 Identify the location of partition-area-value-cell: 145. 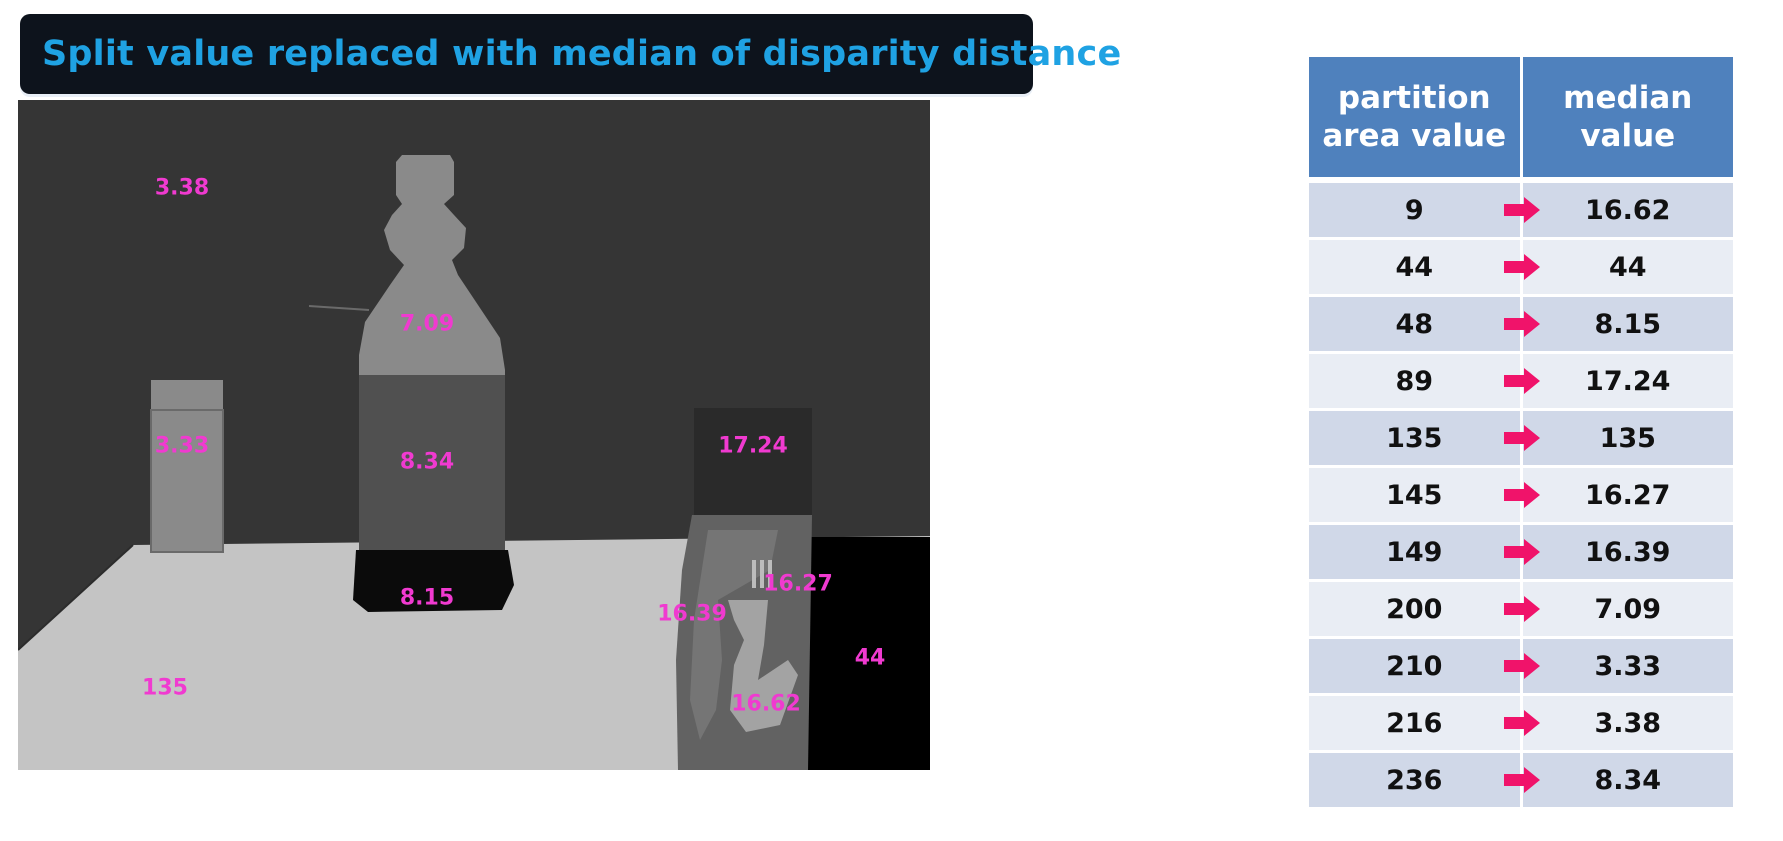
(1414, 495).